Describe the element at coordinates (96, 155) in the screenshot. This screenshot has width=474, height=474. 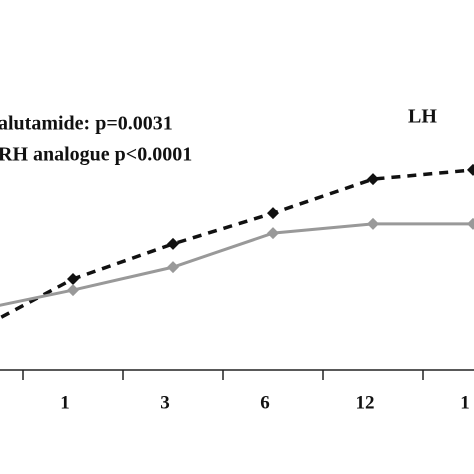
I see `annotation: RH analogue p<0.0001` at that location.